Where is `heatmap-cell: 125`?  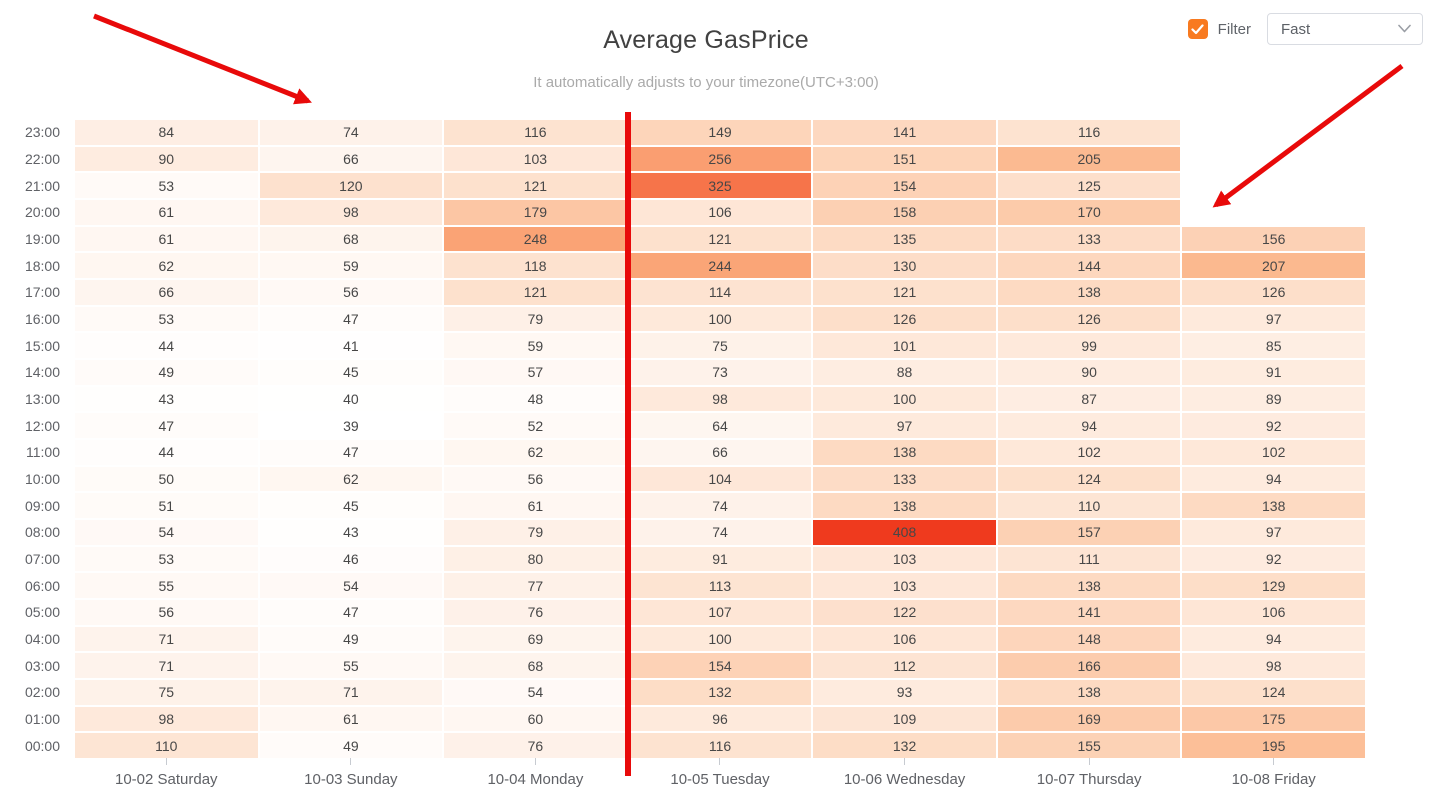 heatmap-cell: 125 is located at coordinates (1089, 185).